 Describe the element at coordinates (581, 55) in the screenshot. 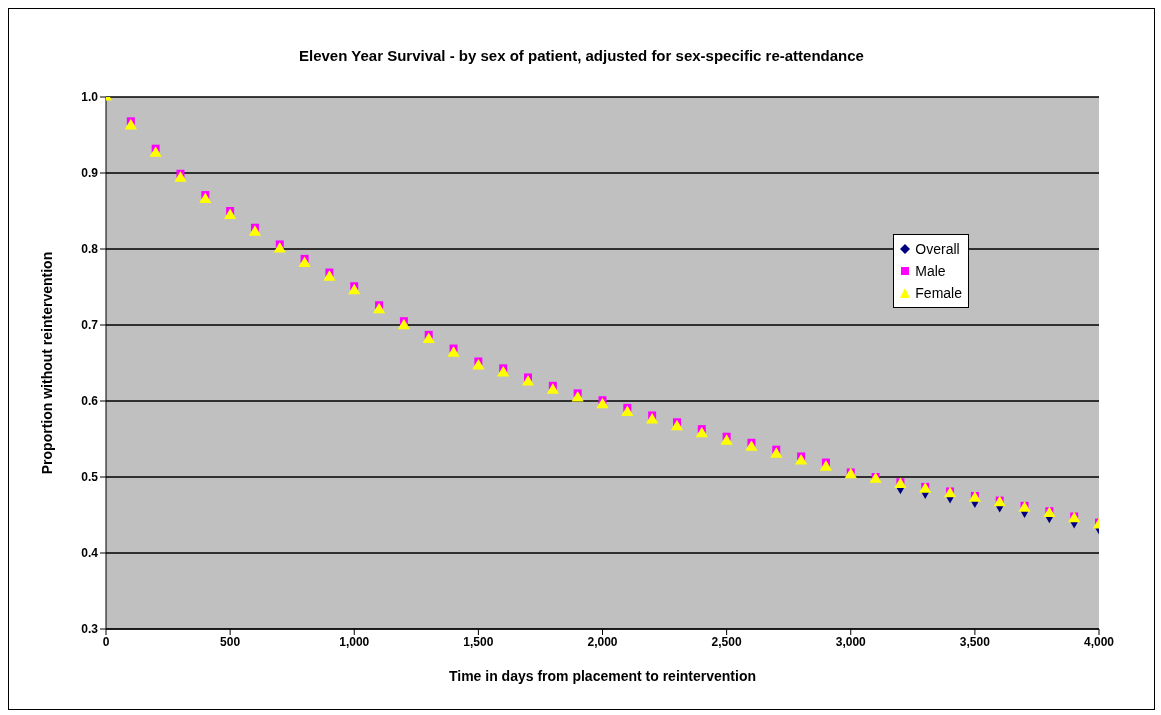

I see `chart-title: Eleven Year Survival - by sex of patient, adjusted for sex-specific re-attendance` at that location.